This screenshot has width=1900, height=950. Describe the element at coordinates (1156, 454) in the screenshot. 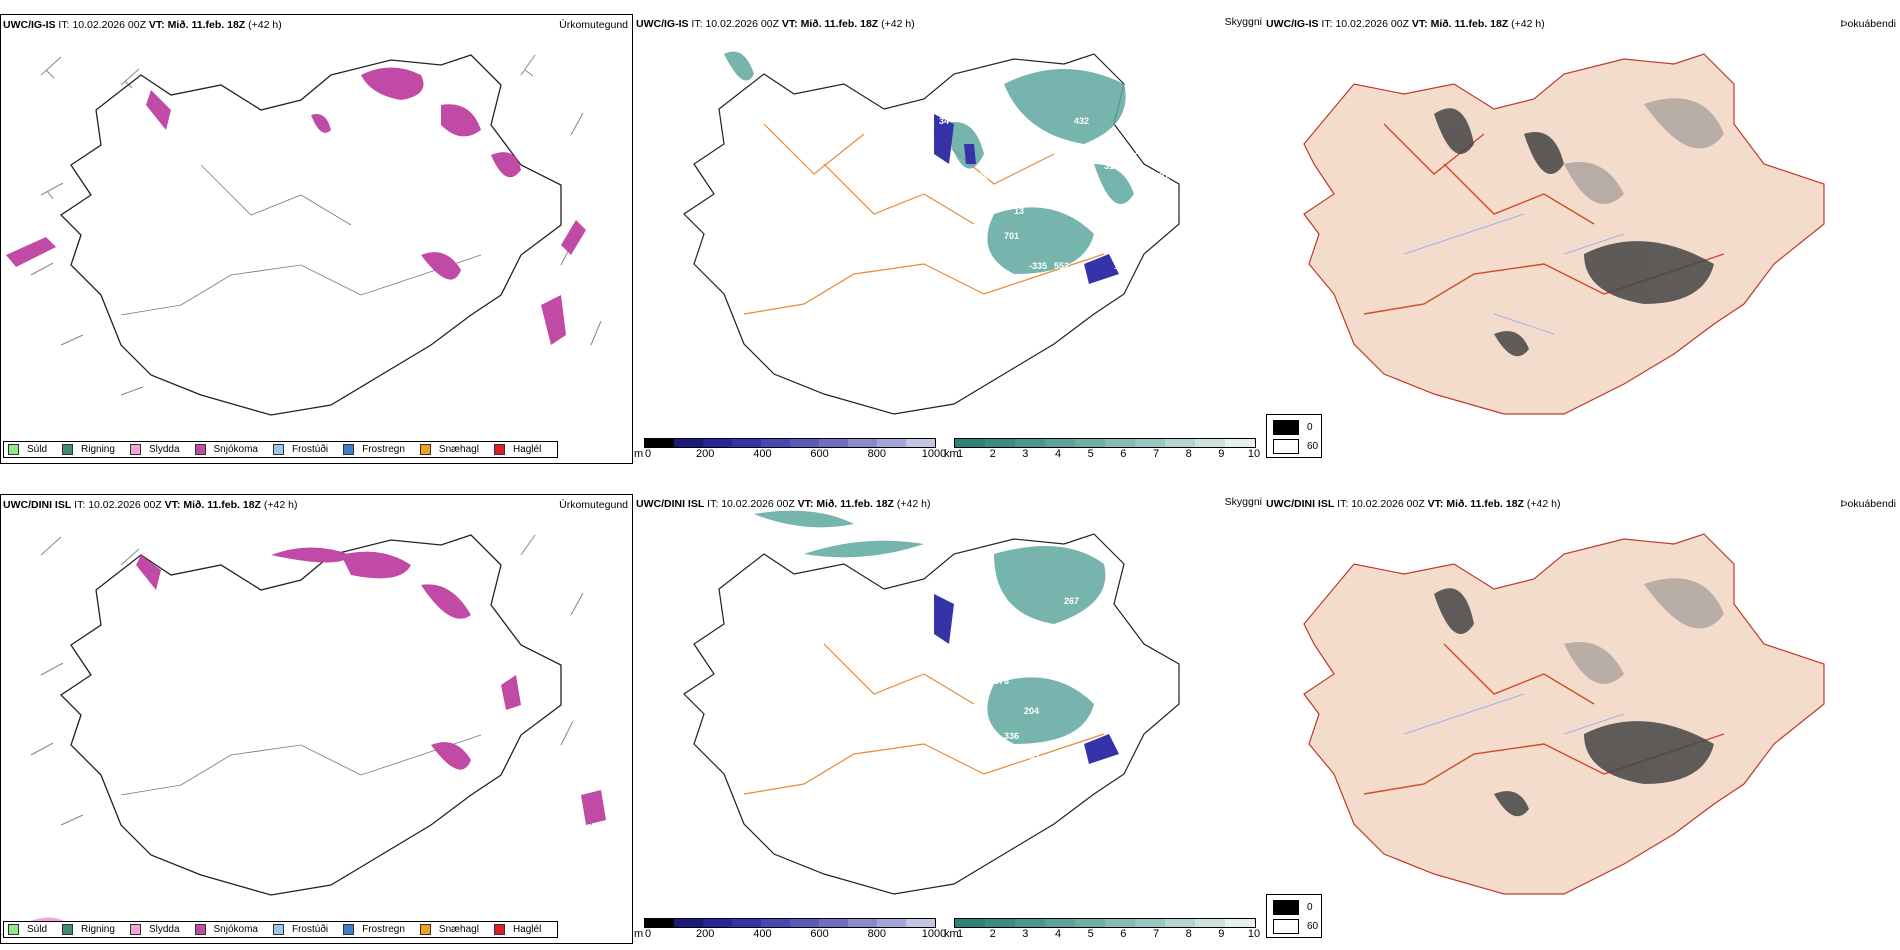

I see `colorbar-tick: 7` at that location.